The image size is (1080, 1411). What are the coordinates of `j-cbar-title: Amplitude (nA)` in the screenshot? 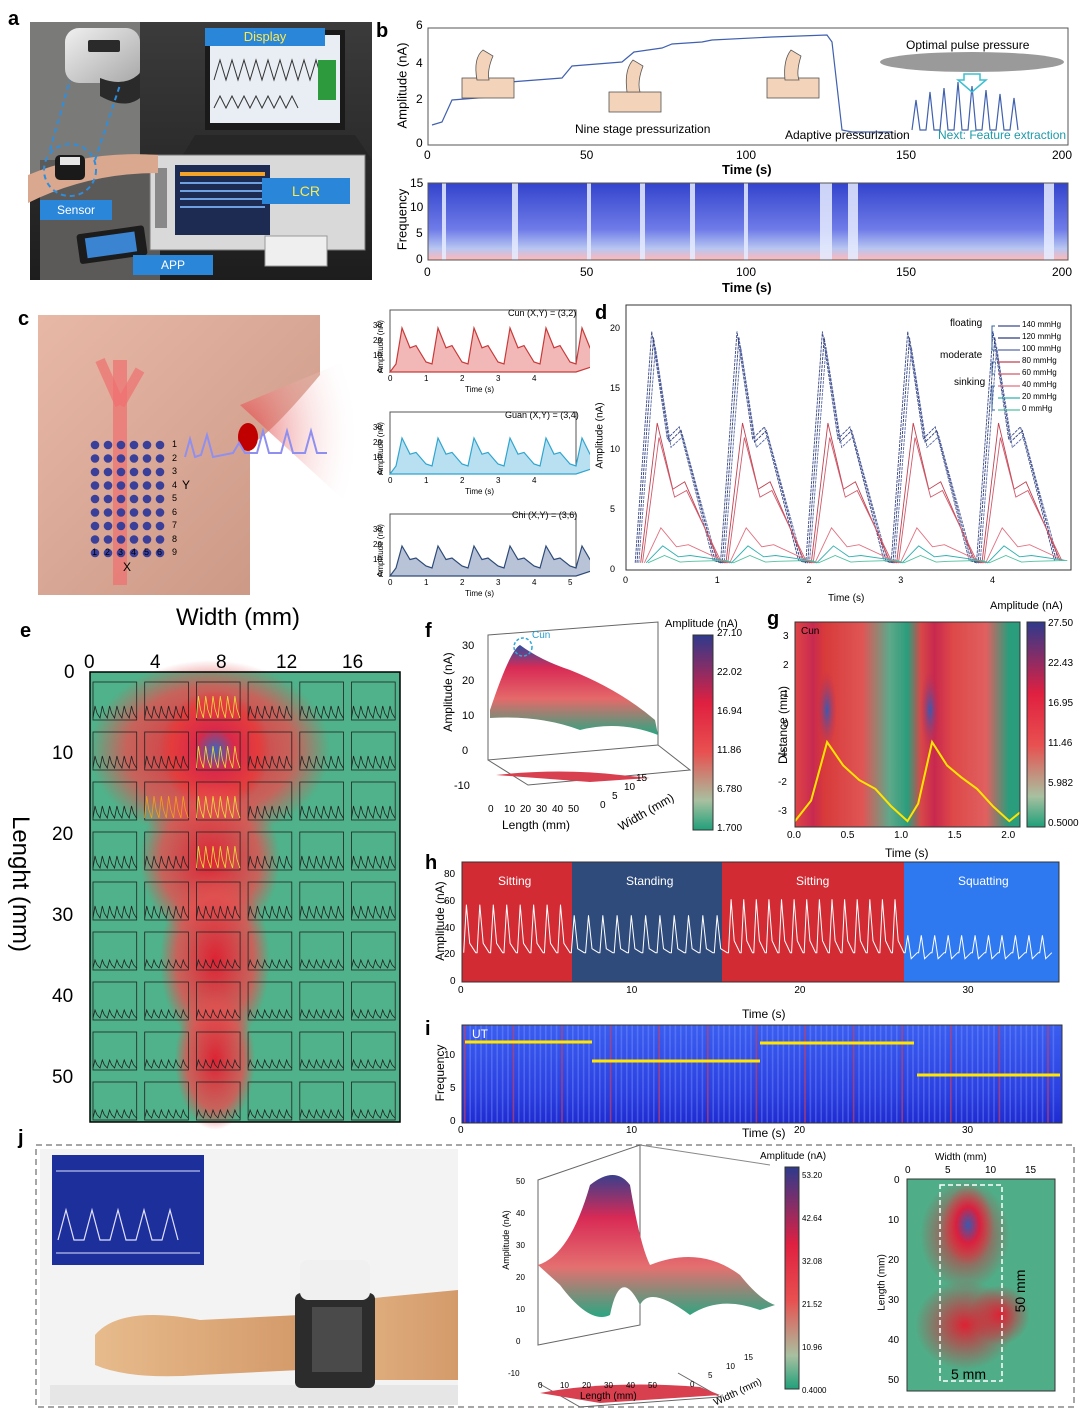 It's located at (793, 1156).